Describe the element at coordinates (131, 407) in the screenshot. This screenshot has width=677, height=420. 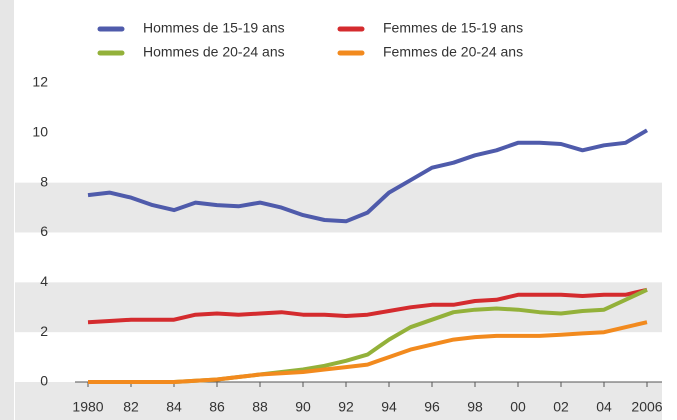
I see `x-tick-label: 82` at that location.